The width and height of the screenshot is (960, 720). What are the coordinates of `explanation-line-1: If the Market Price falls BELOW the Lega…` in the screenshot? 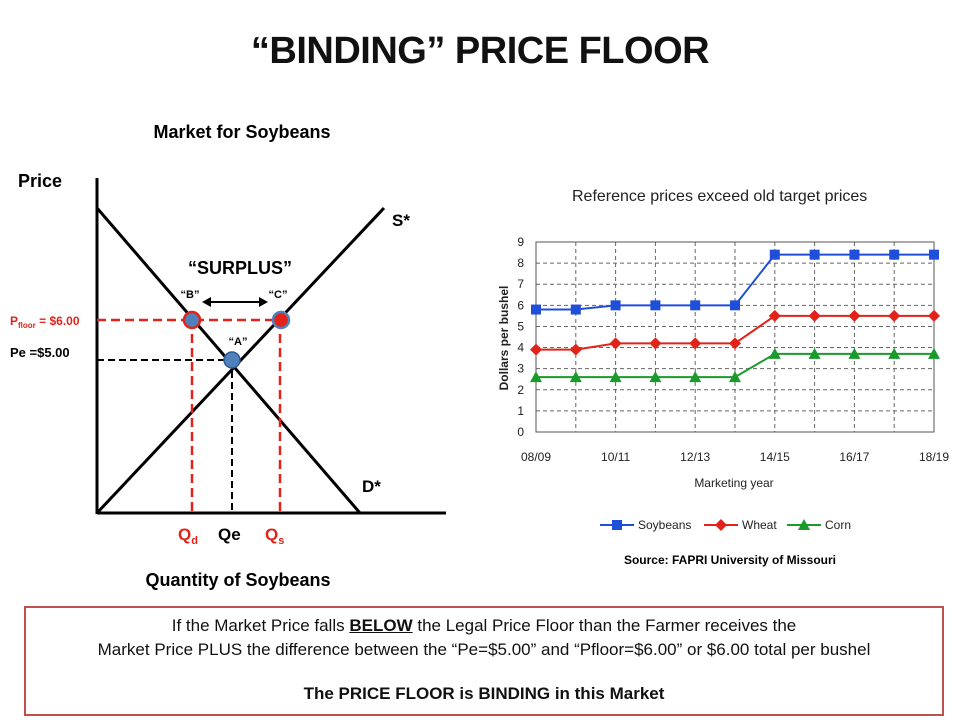 It's located at (484, 626).